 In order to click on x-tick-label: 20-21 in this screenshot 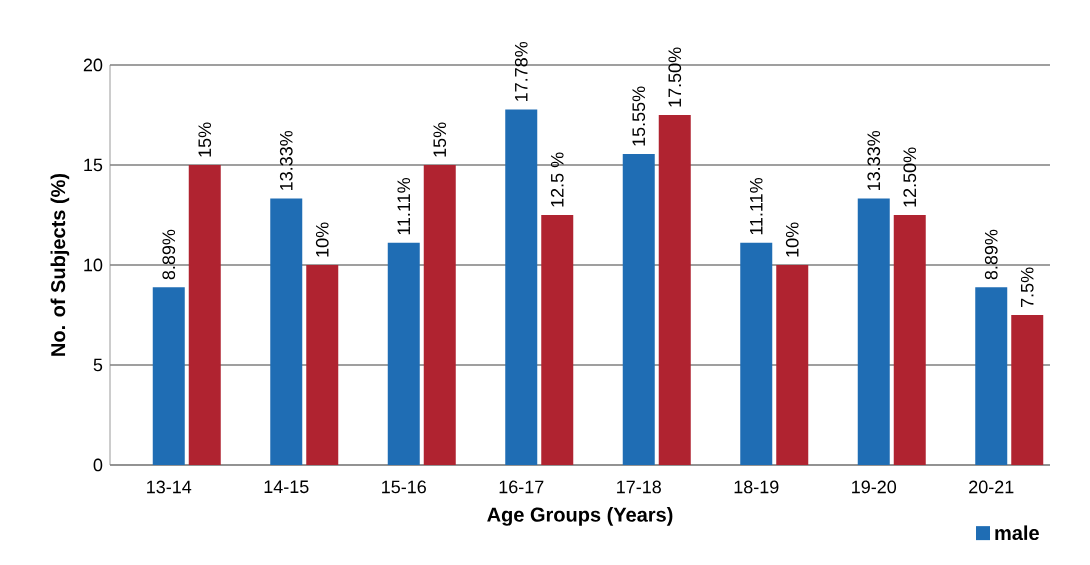, I will do `click(991, 487)`.